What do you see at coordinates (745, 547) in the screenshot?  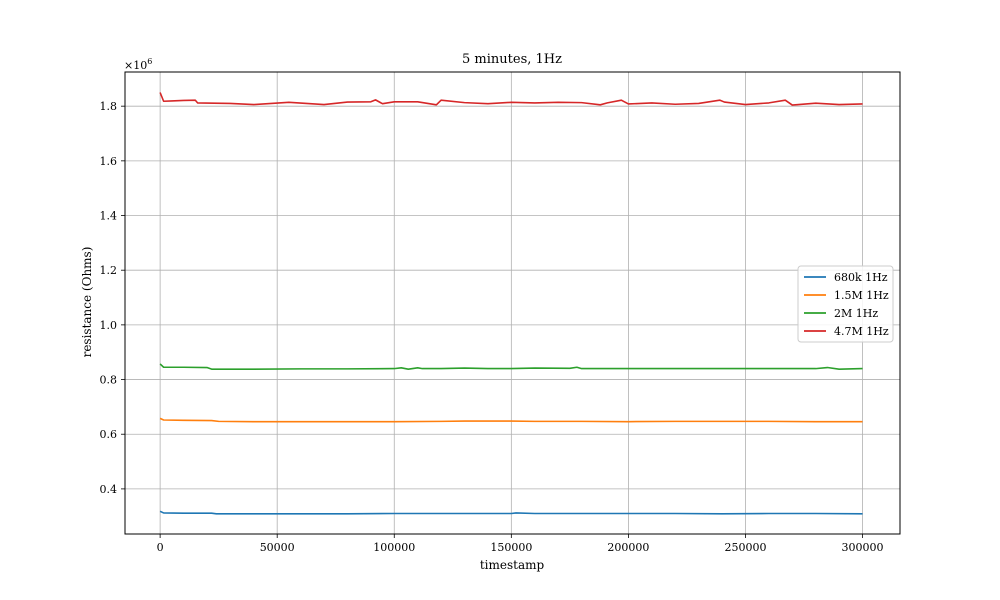 I see `x-tick-label: 250000` at bounding box center [745, 547].